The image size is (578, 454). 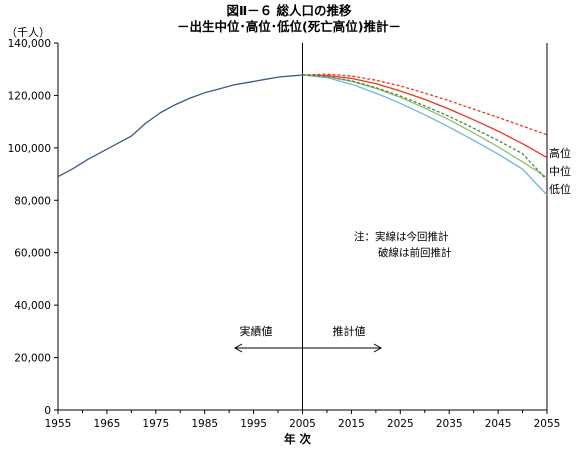 I want to click on y-tick-label: 20,000, so click(x=32, y=359).